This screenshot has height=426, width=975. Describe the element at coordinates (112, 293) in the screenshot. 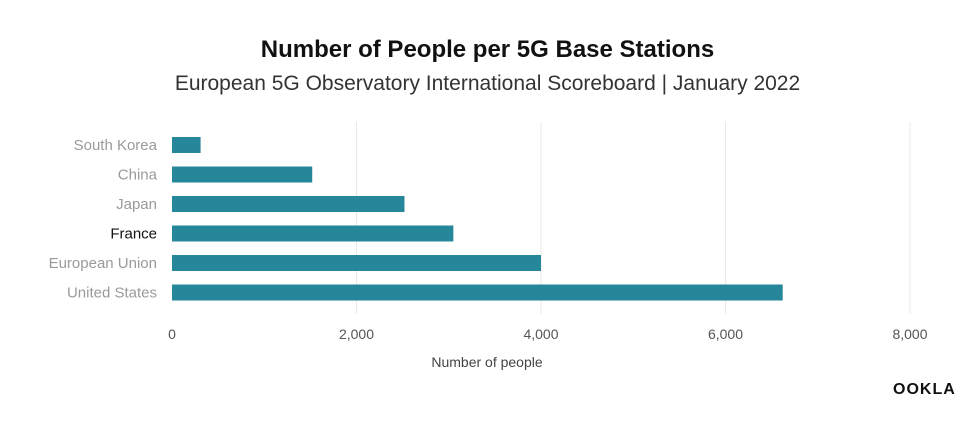

I see `category-label: United States` at that location.